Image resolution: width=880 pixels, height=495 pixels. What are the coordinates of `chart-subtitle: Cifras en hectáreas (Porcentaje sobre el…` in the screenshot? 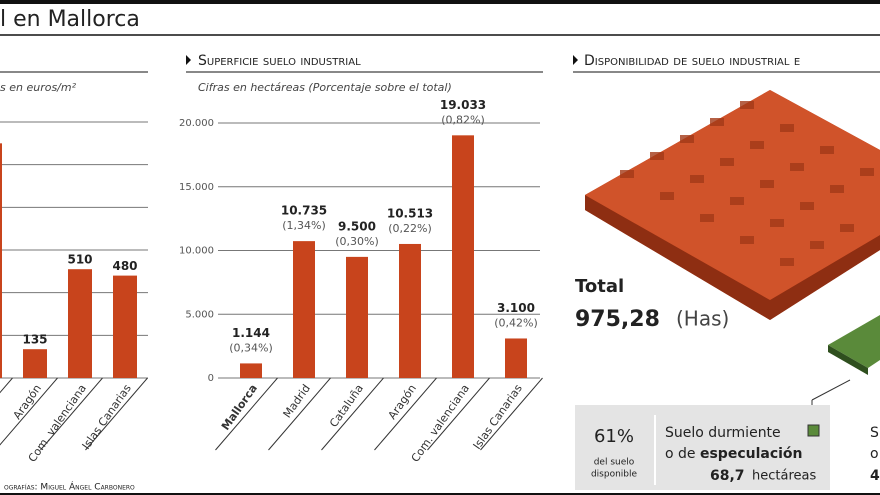 It's located at (325, 87).